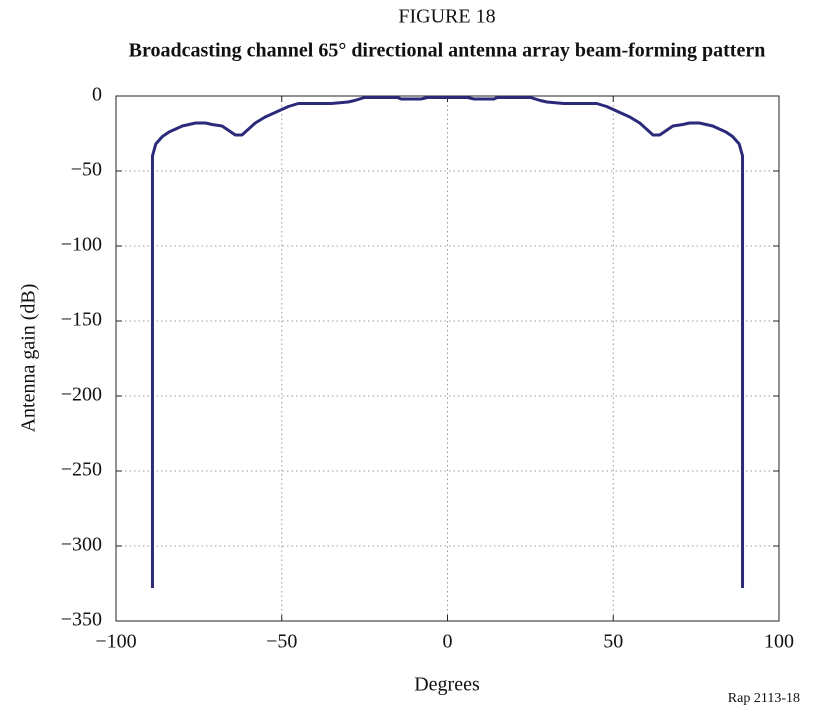 The width and height of the screenshot is (825, 709). What do you see at coordinates (447, 685) in the screenshot?
I see `x-axis-label: Degrees` at bounding box center [447, 685].